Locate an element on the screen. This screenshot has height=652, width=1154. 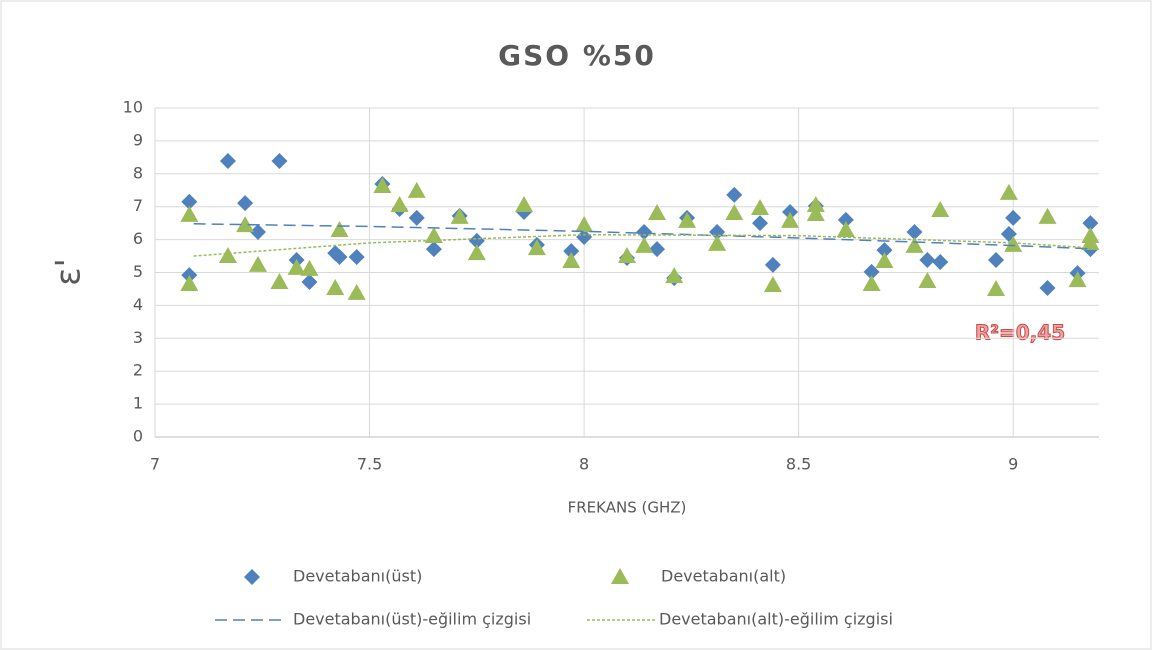
y-tick-label: 5 is located at coordinates (138, 271).